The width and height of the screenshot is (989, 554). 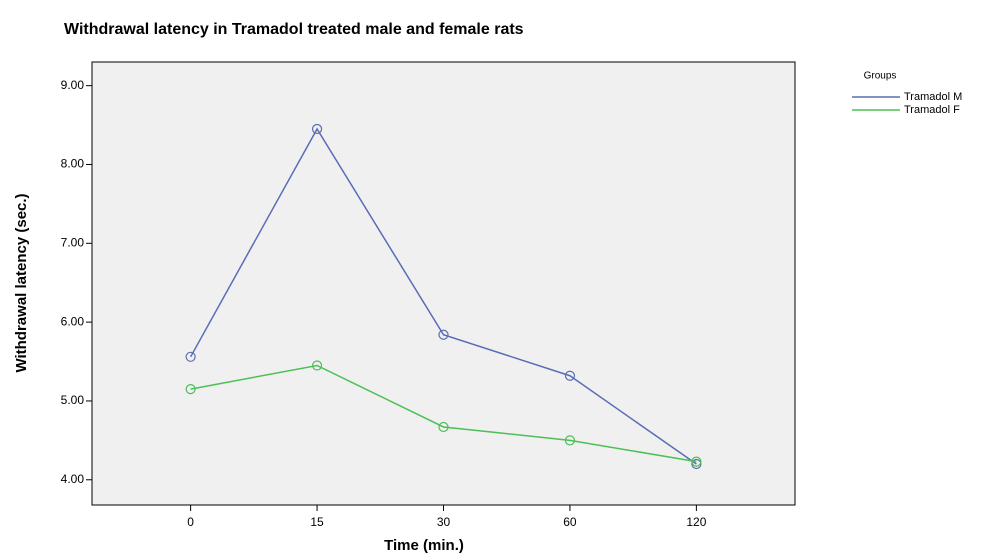 What do you see at coordinates (932, 110) in the screenshot?
I see `legend-label: Tramadol F` at bounding box center [932, 110].